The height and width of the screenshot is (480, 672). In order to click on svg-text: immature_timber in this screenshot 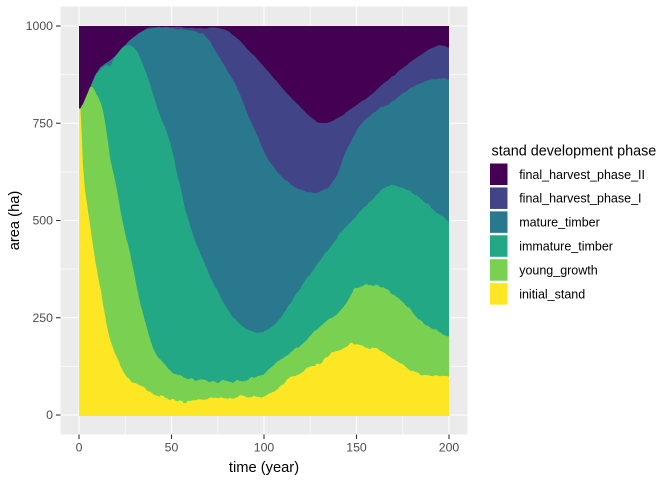, I will do `click(566, 247)`.